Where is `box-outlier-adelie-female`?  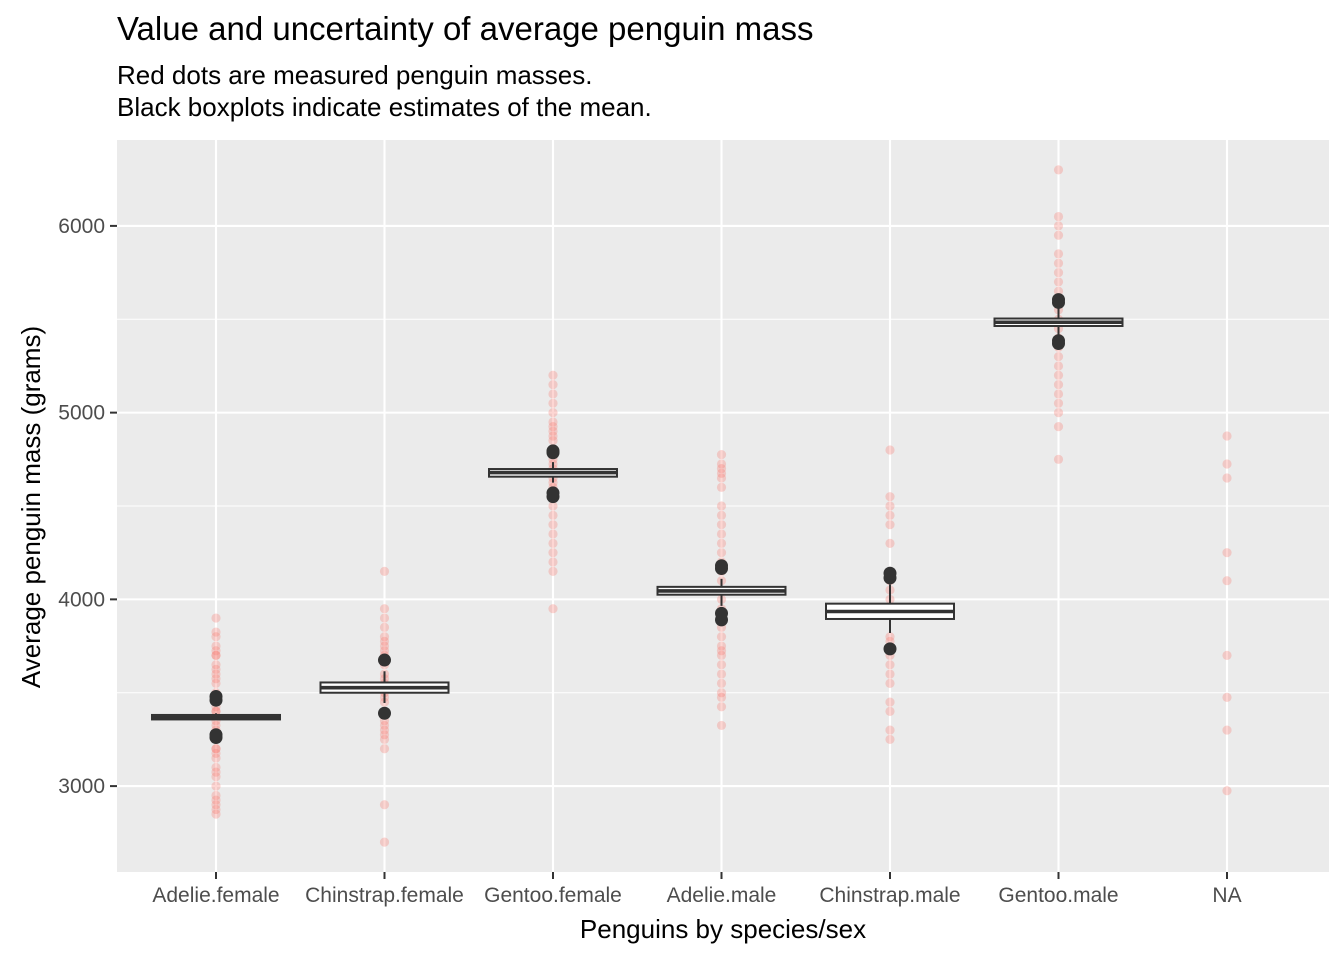 box-outlier-adelie-female is located at coordinates (216, 735).